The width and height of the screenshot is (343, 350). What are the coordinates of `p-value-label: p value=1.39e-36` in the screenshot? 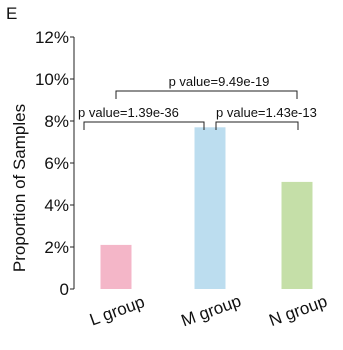 It's located at (128, 112).